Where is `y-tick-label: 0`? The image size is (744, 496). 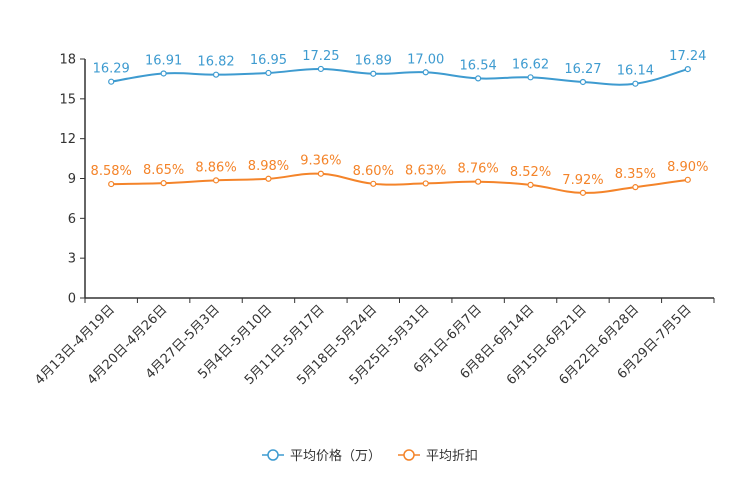 y-tick-label: 0 is located at coordinates (72, 299).